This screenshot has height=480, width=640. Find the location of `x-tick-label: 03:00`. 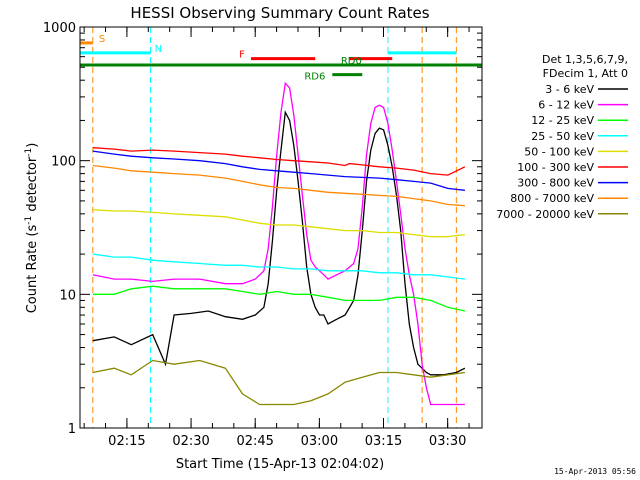

x-tick-label: 03:00 is located at coordinates (319, 441).